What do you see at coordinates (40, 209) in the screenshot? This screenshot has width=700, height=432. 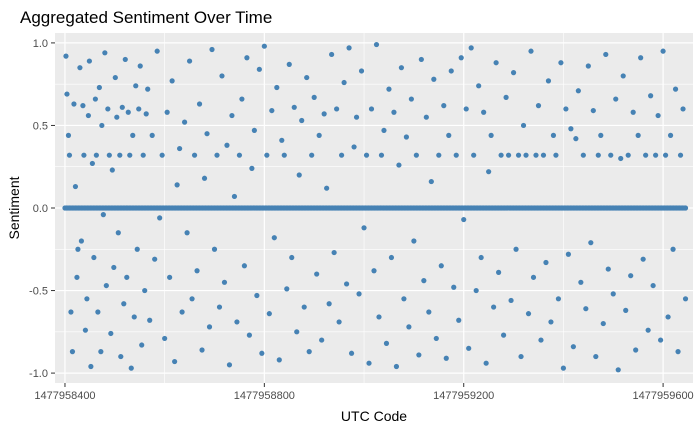 I see `y-tick-label: 0.0` at bounding box center [40, 209].